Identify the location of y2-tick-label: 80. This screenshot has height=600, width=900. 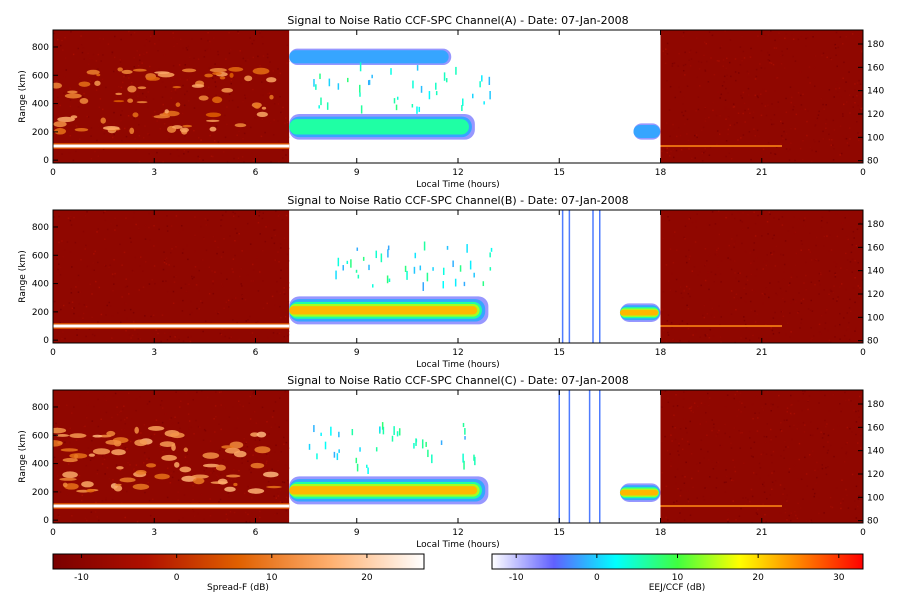
(873, 522).